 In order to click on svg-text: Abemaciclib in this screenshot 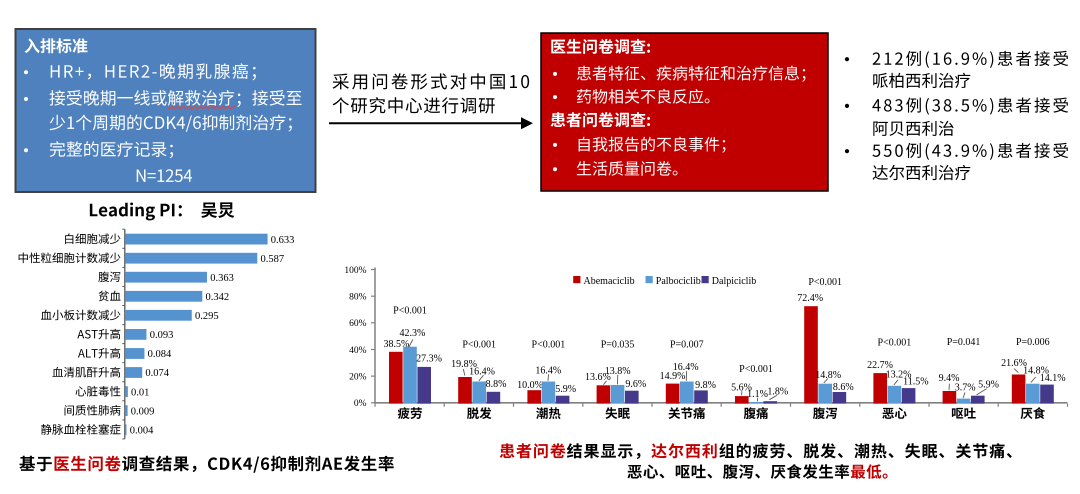, I will do `click(609, 281)`.